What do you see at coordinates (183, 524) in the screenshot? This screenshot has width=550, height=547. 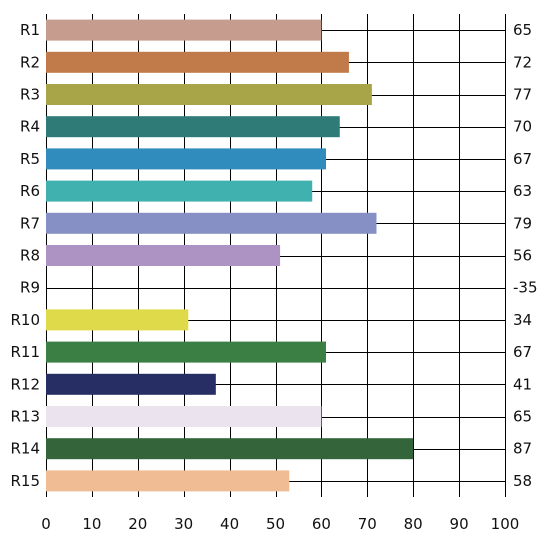 I see `x-tick-label: 30` at bounding box center [183, 524].